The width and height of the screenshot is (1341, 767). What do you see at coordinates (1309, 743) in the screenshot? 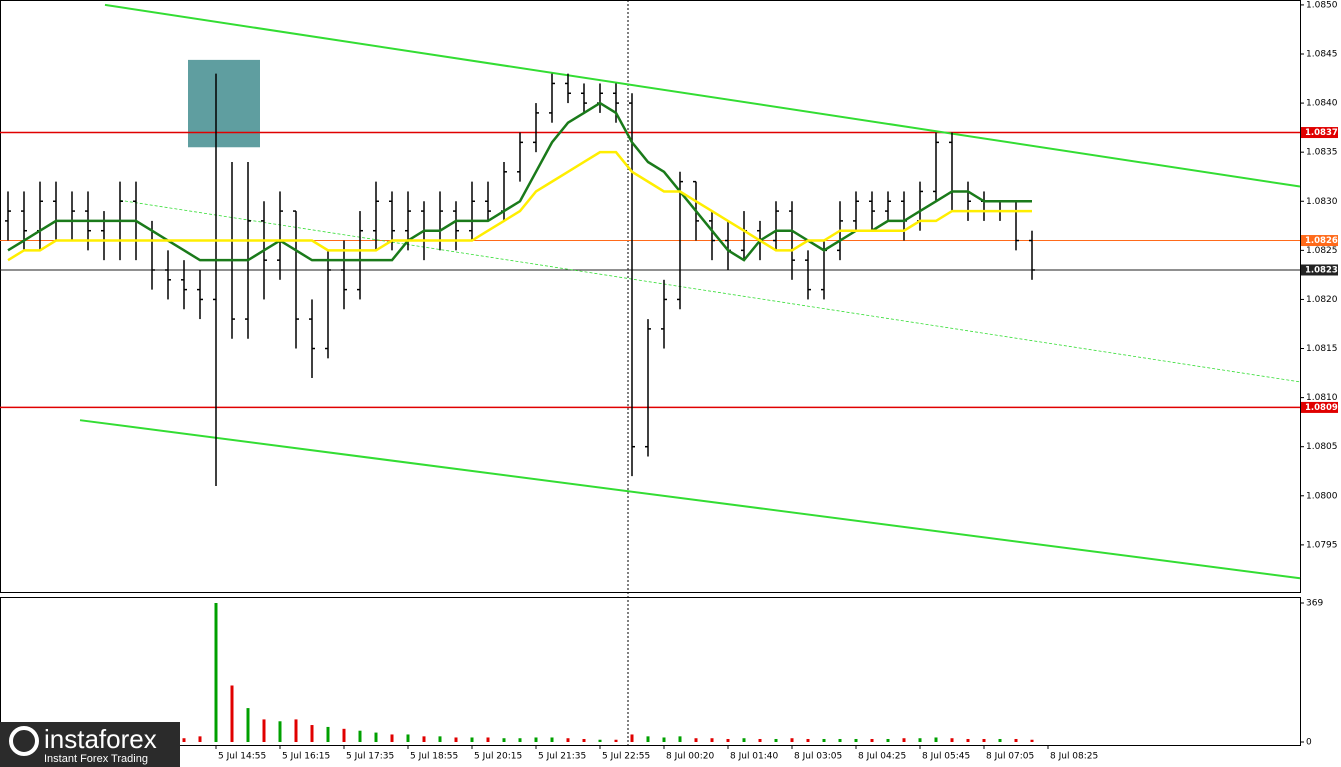
I see `volume-tick-label: 0` at bounding box center [1309, 743].